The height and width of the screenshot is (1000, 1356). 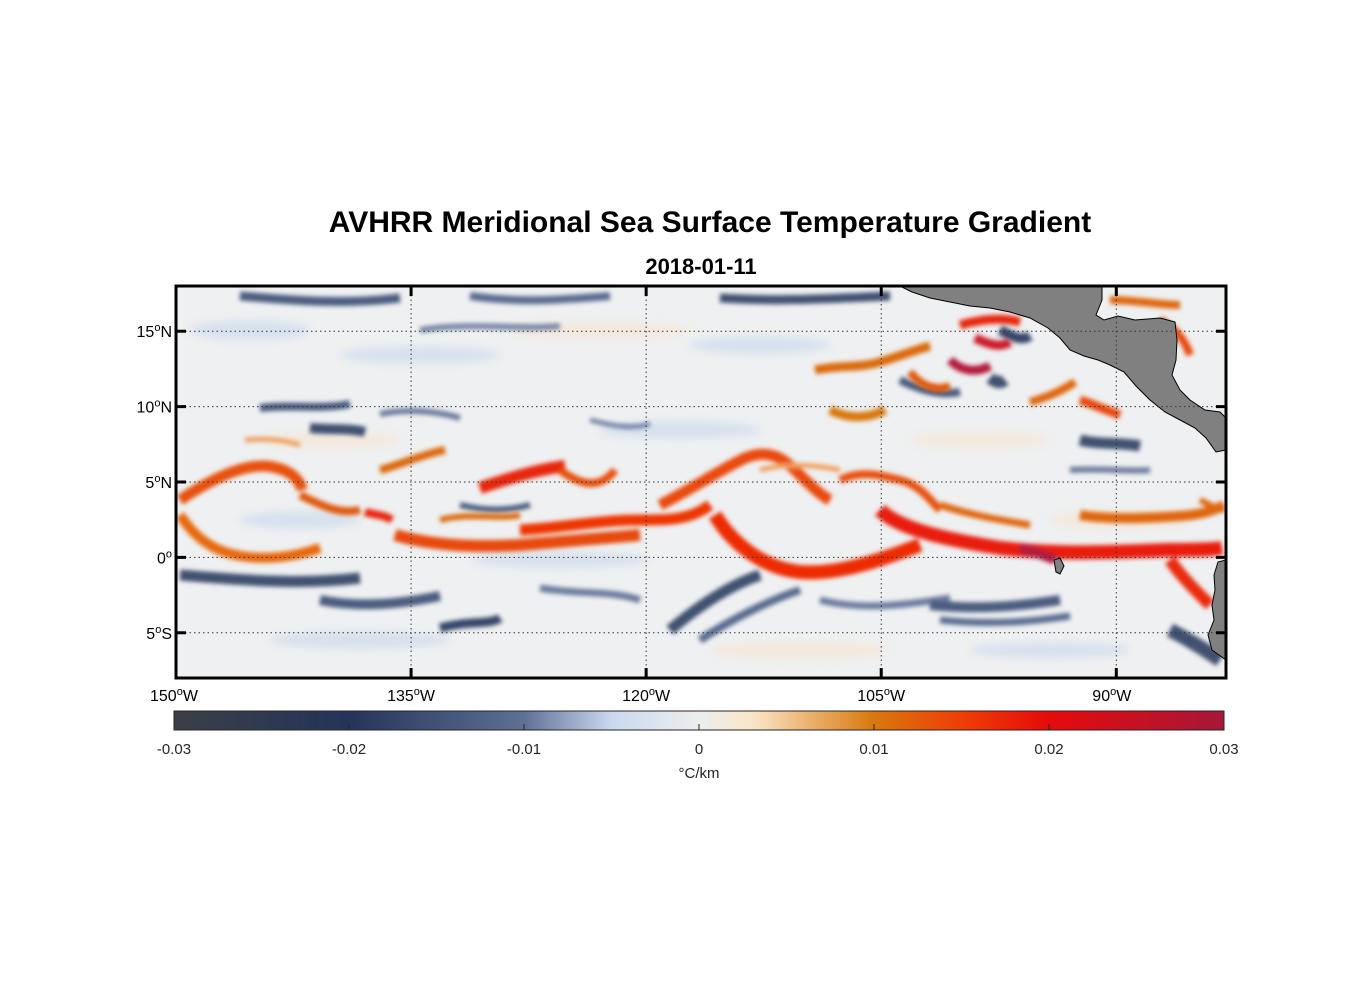 I want to click on colorbar-labels: -0.03 -0.02 -0.01 0 0.01 0.02 0.03, so click(x=698, y=749).